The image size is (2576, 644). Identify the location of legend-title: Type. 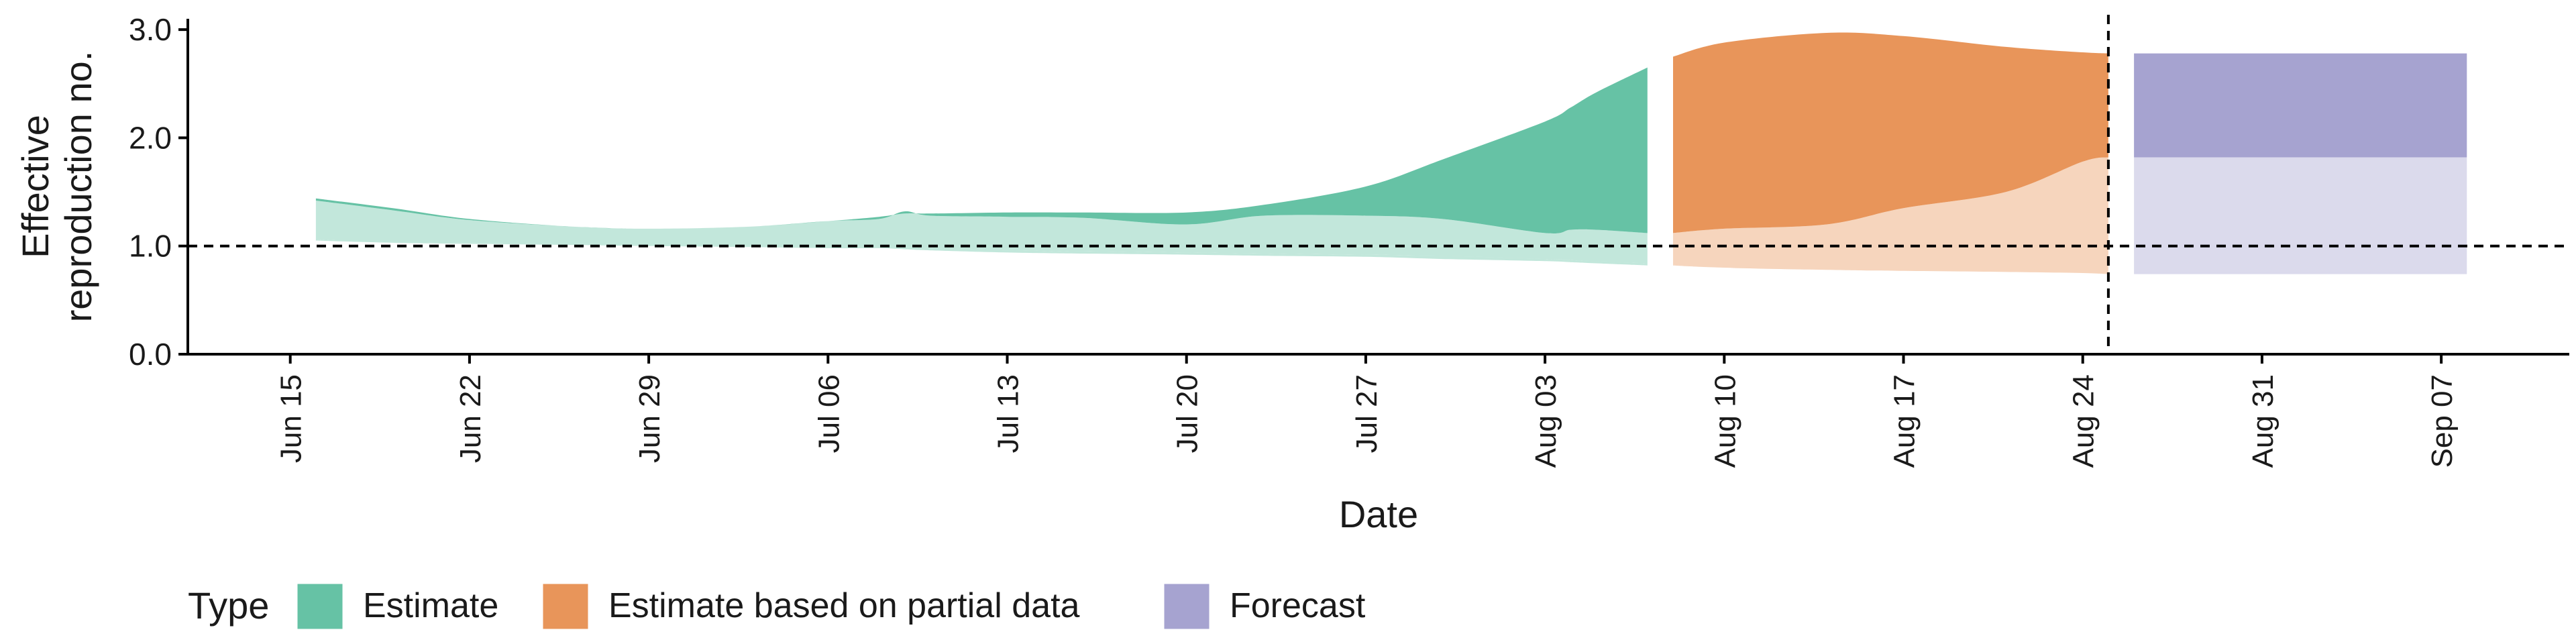
(228, 605).